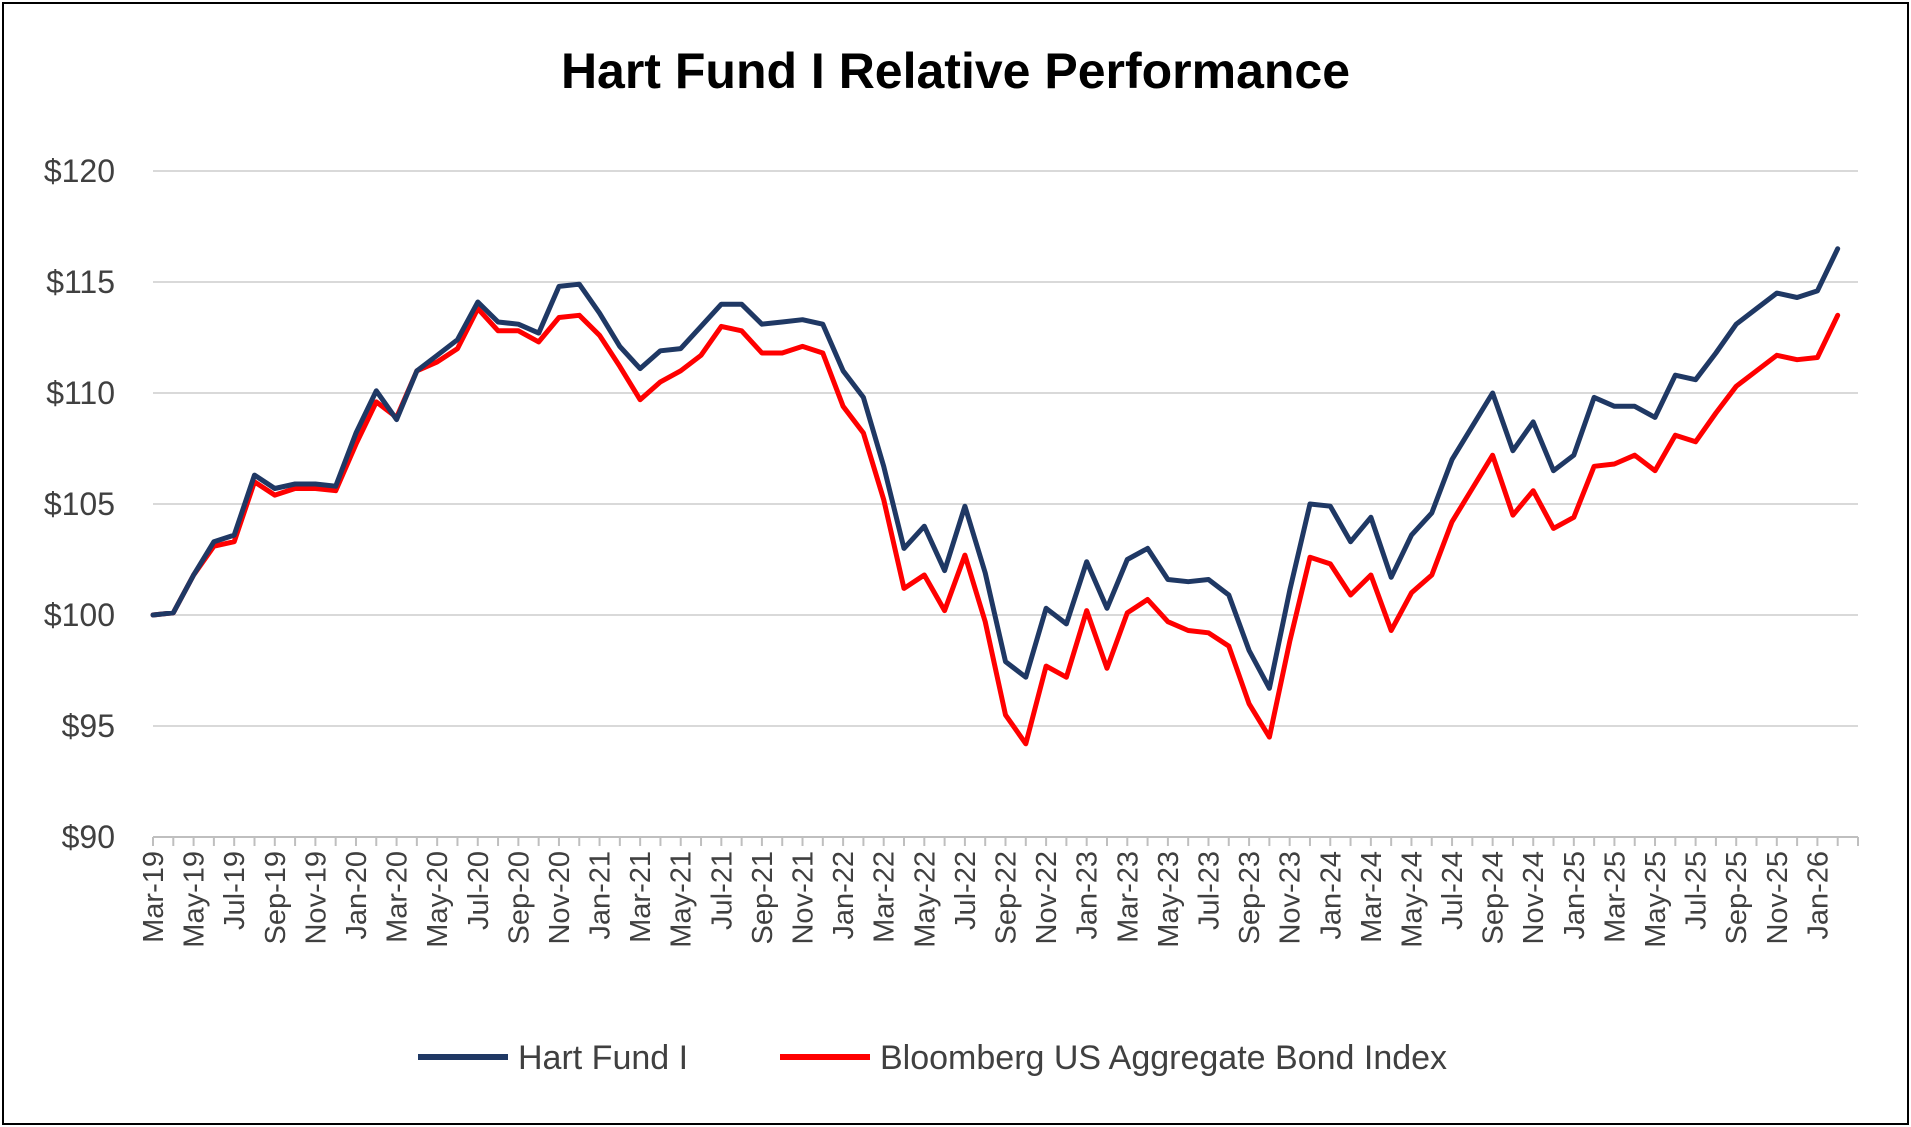 This screenshot has width=1911, height=1127. Describe the element at coordinates (357, 895) in the screenshot. I see `x-tick-label: Jan-20` at that location.